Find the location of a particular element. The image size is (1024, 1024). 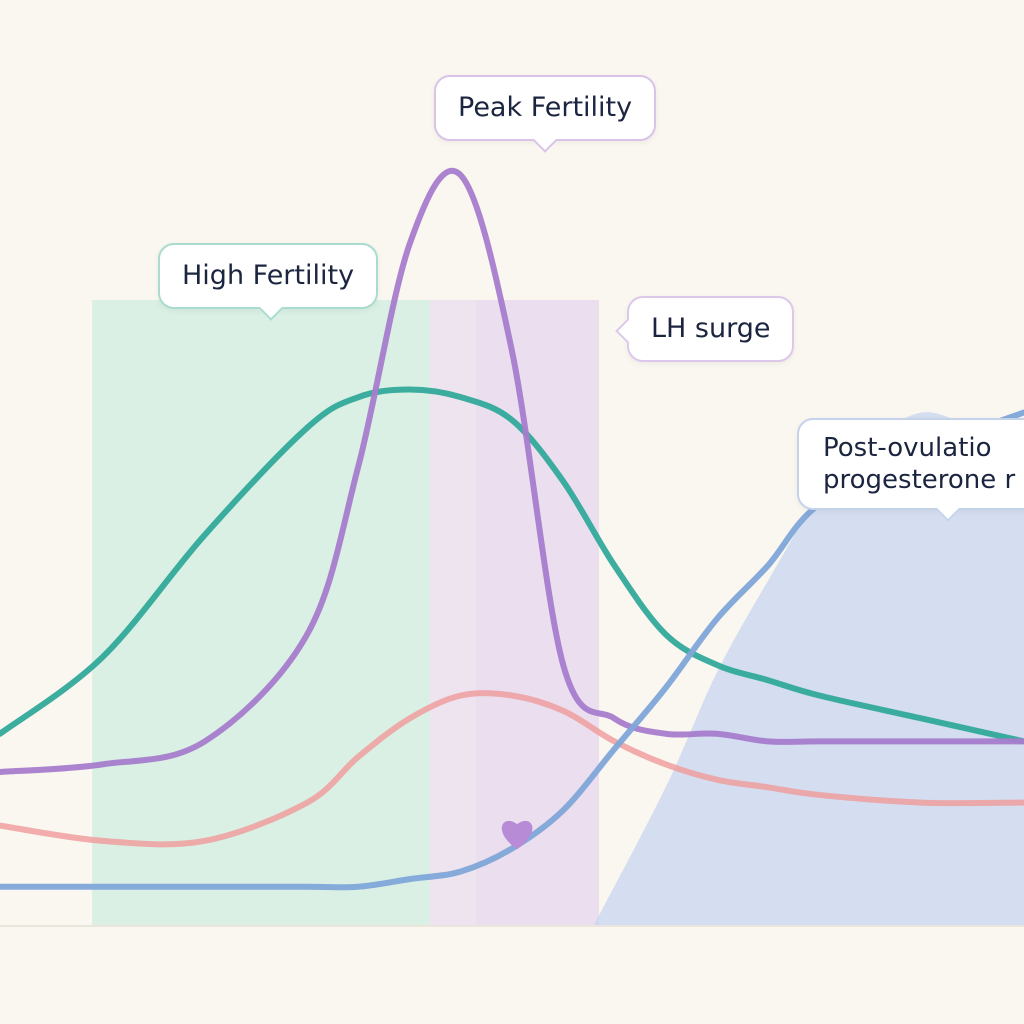

post-ovulation-callout: Post-ovulatio progesterone r is located at coordinates (910, 470).